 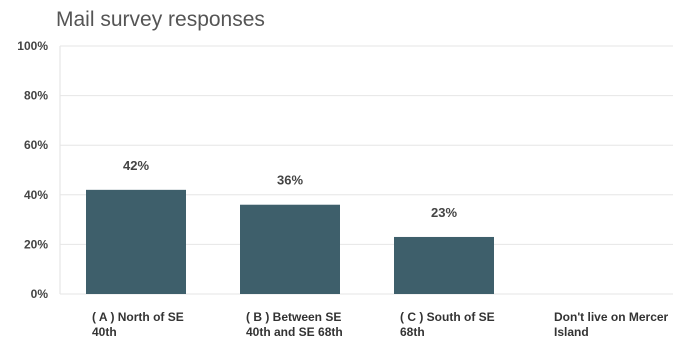 What do you see at coordinates (36, 145) in the screenshot?
I see `y-tick-label: 60%` at bounding box center [36, 145].